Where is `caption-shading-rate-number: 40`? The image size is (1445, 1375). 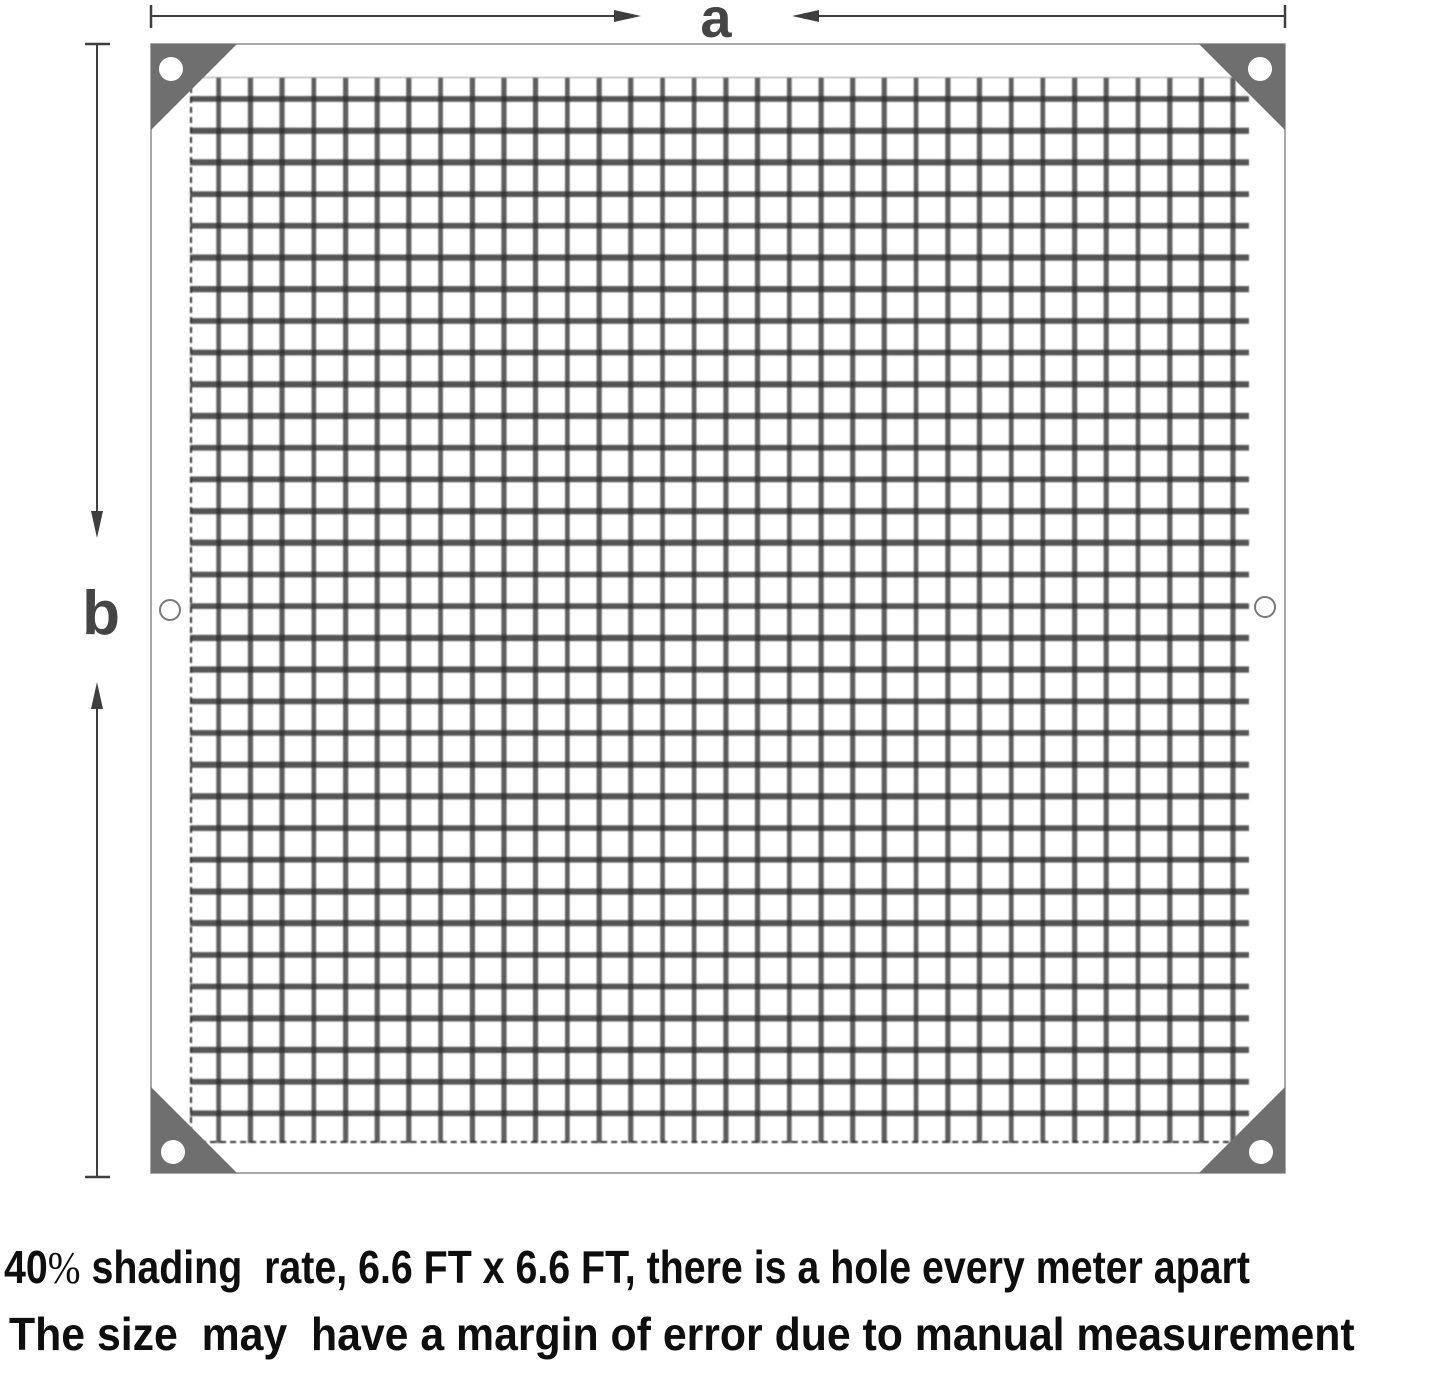 caption-shading-rate-number: 40 is located at coordinates (26, 1267).